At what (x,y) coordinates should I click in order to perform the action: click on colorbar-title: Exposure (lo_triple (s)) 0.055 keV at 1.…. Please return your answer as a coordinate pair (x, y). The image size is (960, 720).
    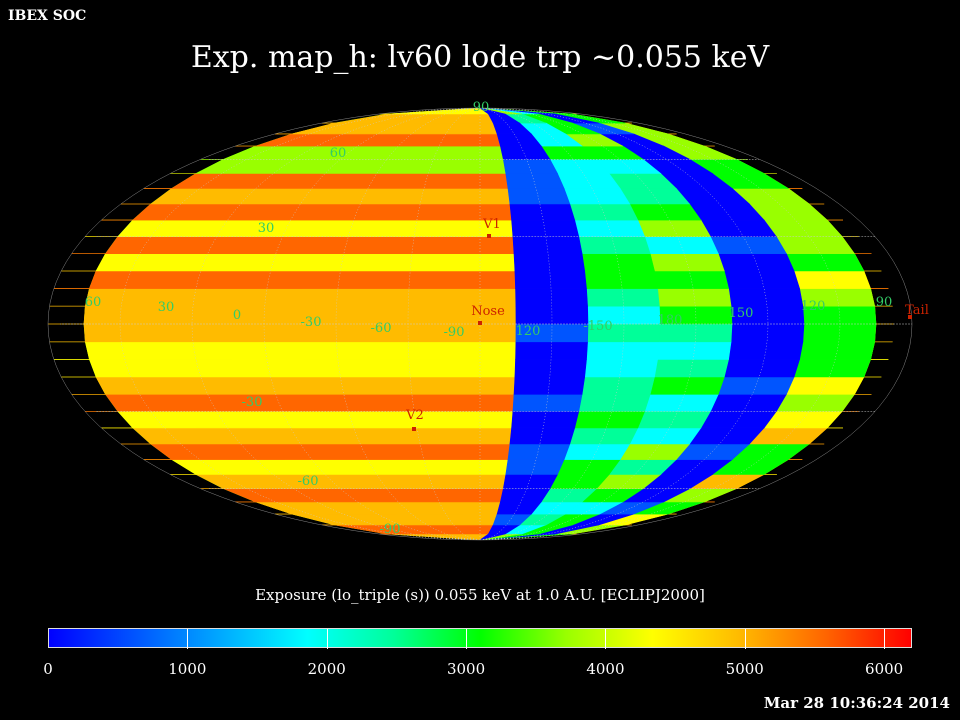
    Looking at the image, I should click on (480, 595).